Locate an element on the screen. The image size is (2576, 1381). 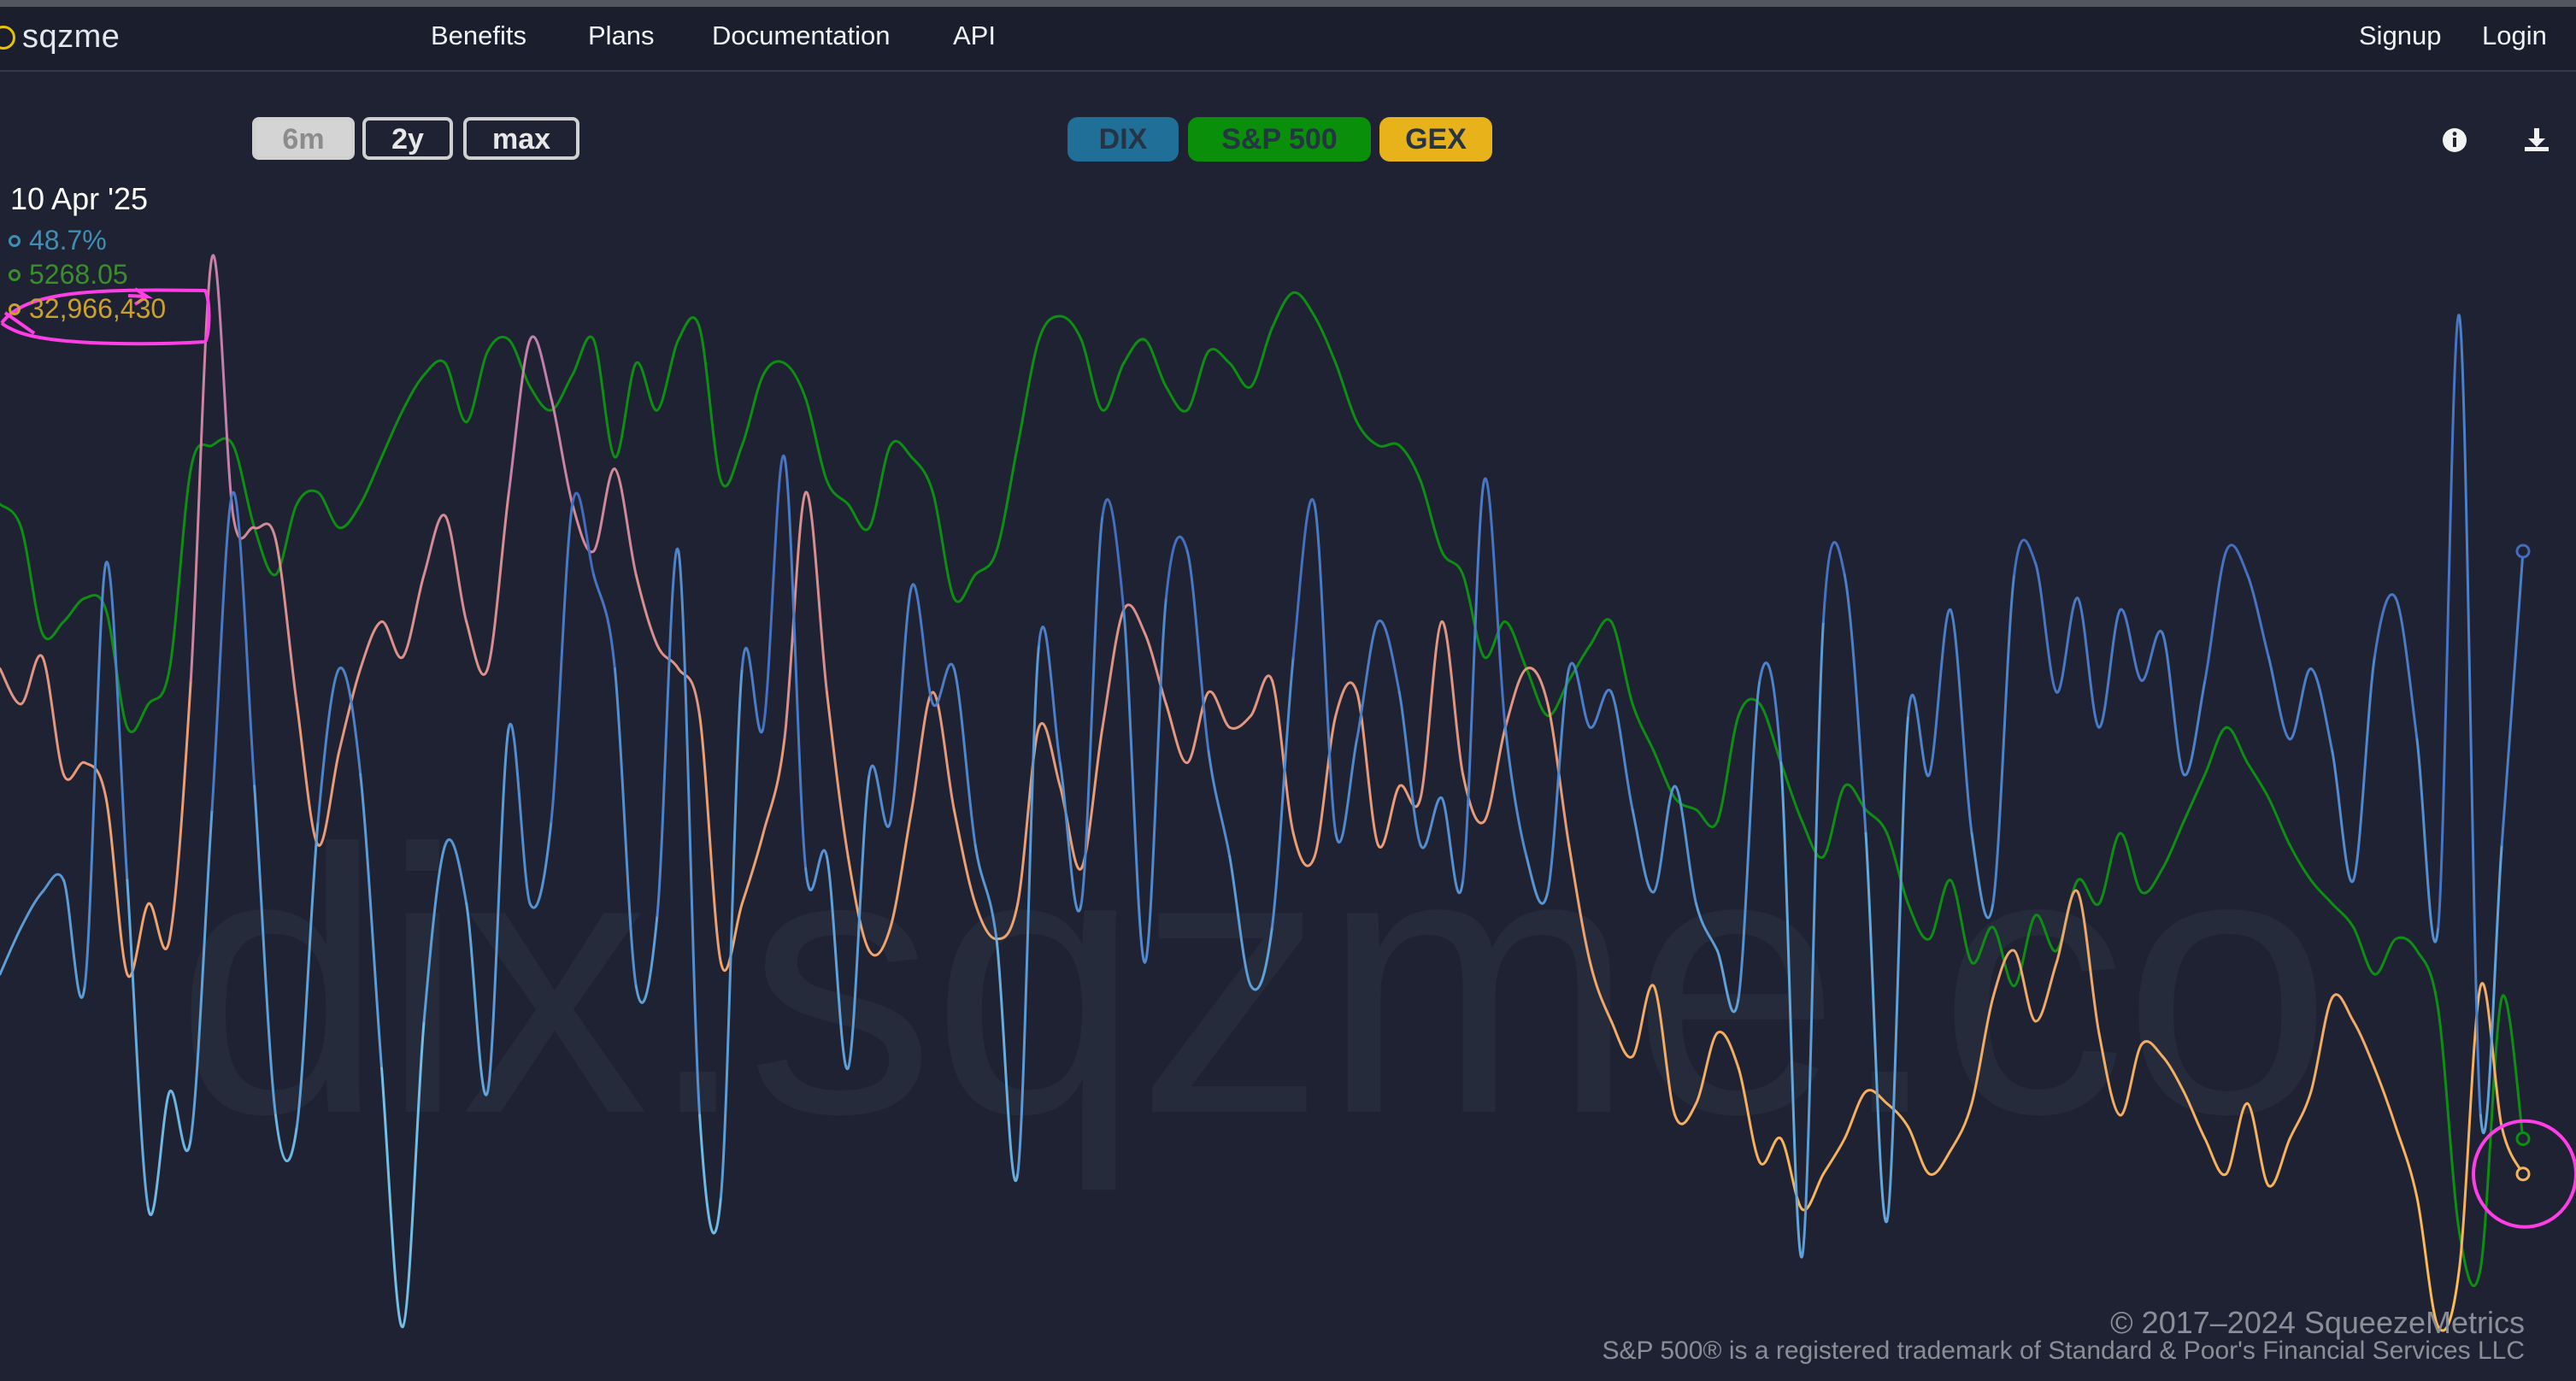
nav-login: Login is located at coordinates (2514, 35).